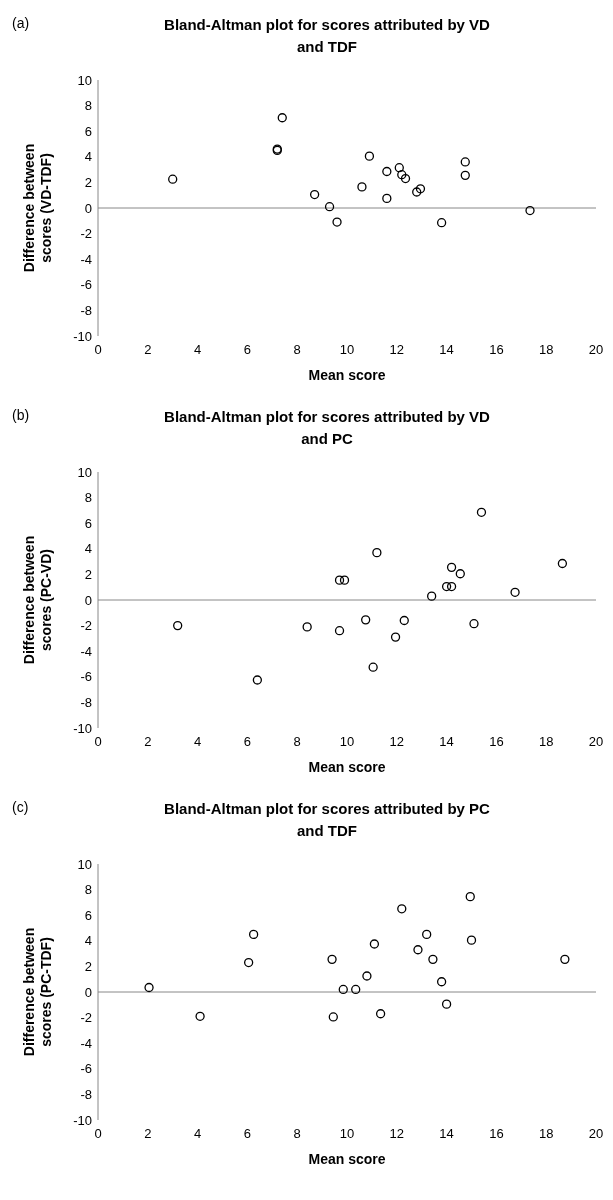  Describe the element at coordinates (21, 23) in the screenshot. I see `text: (a)` at that location.